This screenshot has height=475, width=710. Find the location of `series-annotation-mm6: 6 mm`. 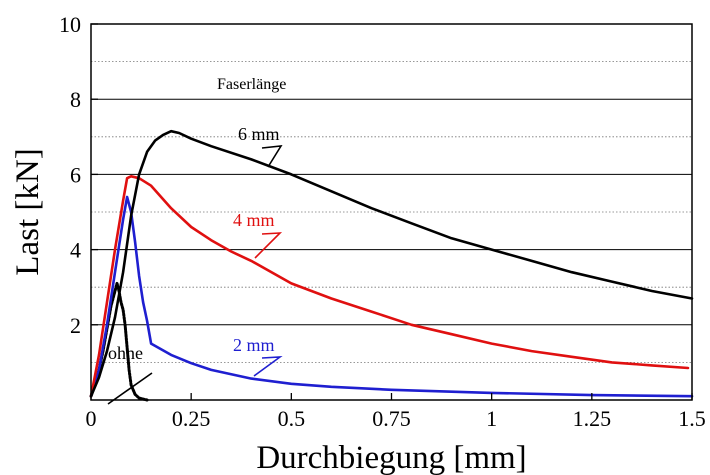

series-annotation-mm6: 6 mm is located at coordinates (259, 134).